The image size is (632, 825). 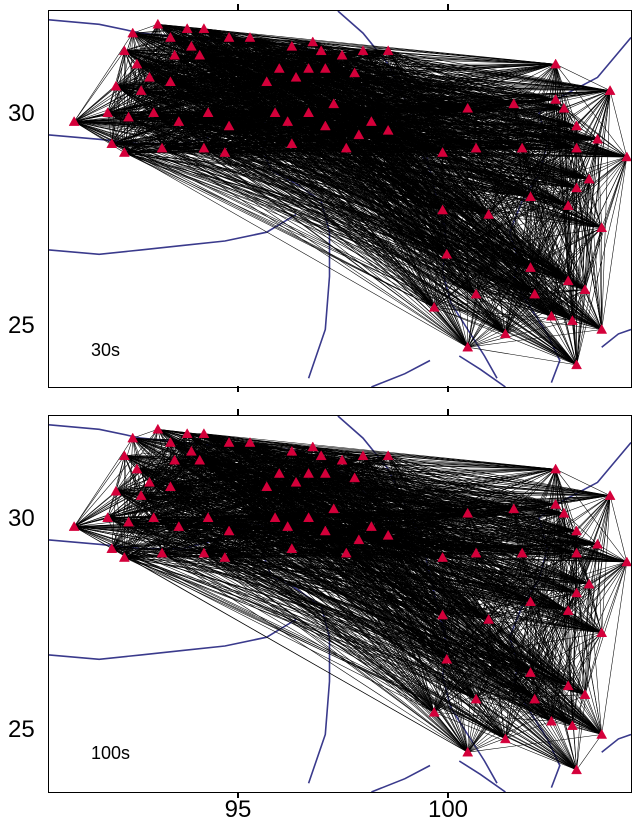 I want to click on x-tick-mark, so click(x=448, y=389).